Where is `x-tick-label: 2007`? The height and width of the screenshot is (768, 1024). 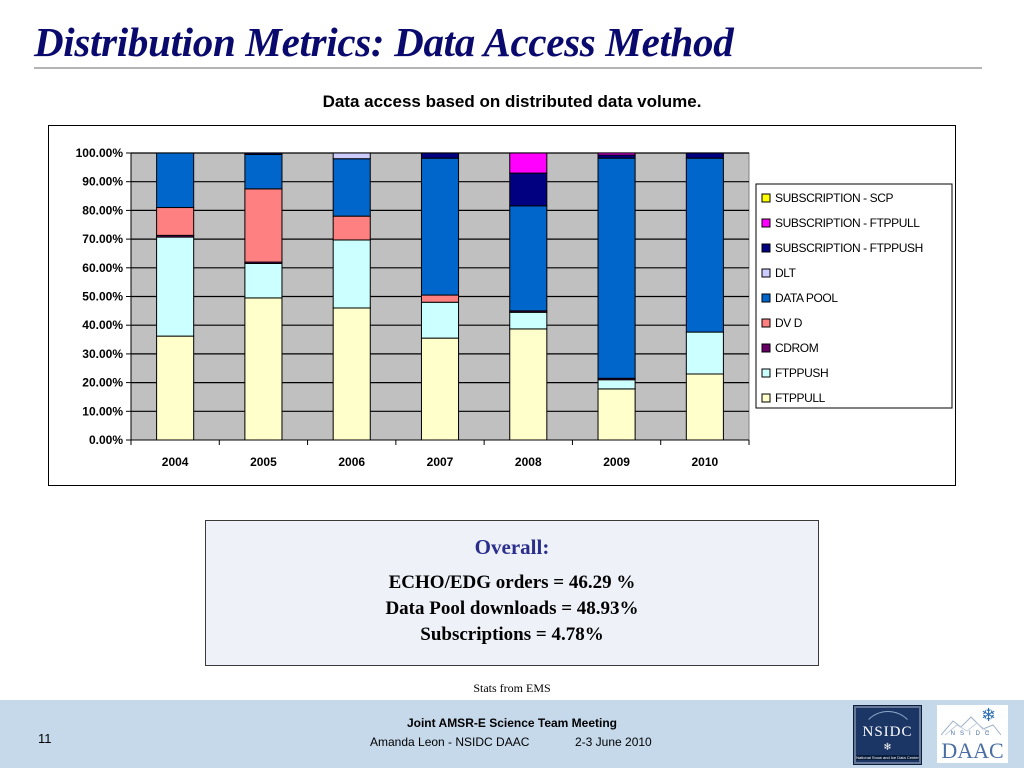 x-tick-label: 2007 is located at coordinates (440, 462).